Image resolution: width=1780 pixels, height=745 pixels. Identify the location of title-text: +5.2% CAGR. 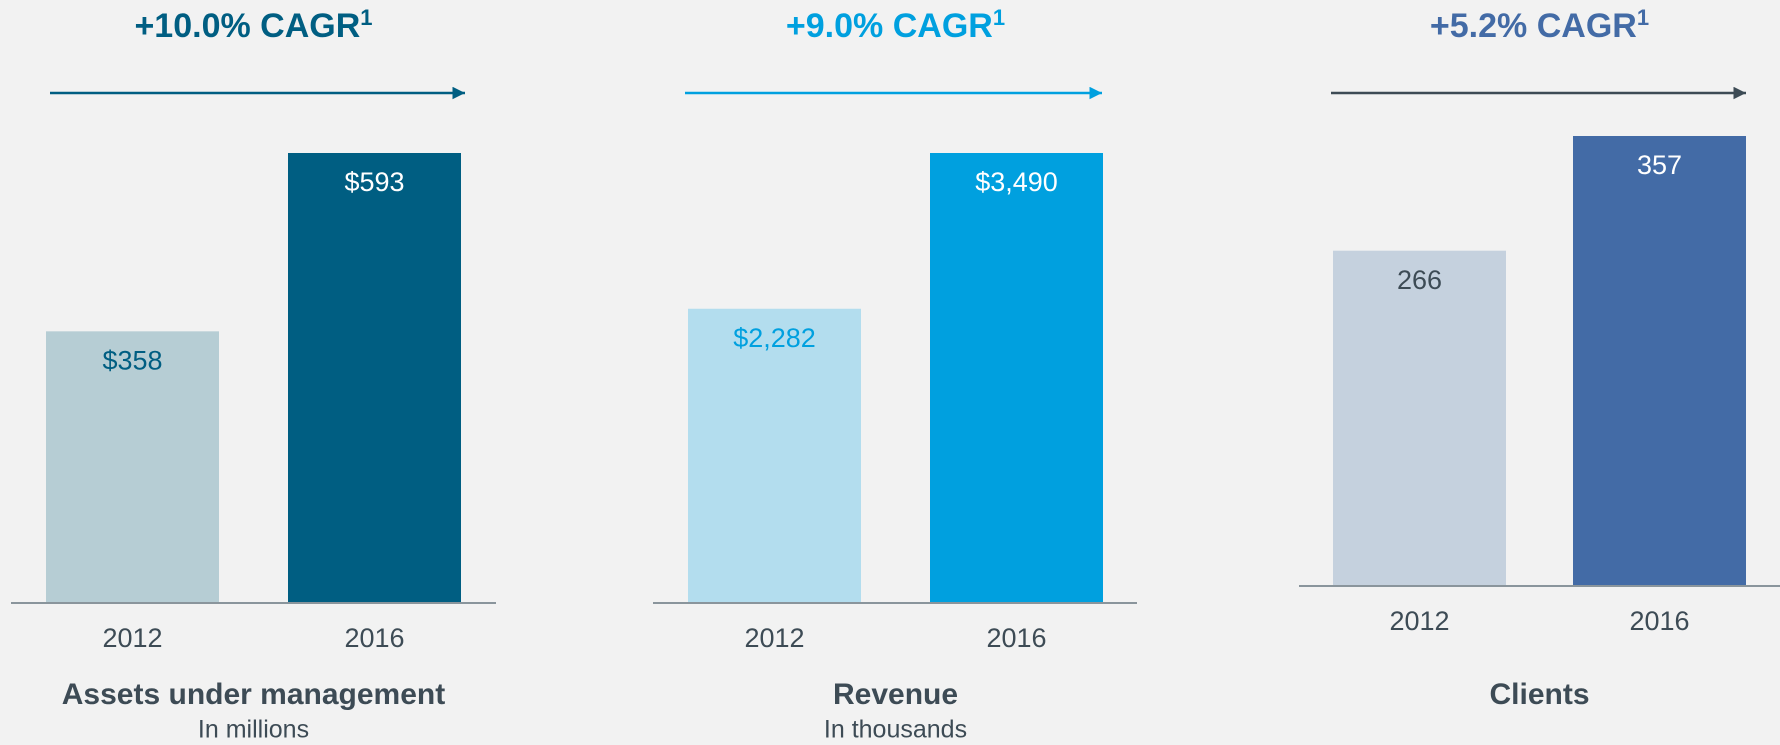
(1533, 26).